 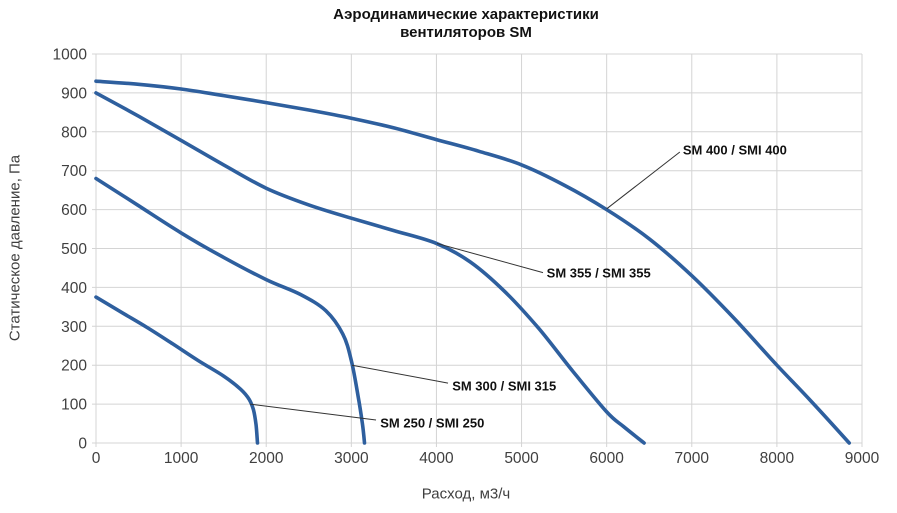 I want to click on y-tick-label: 0, so click(x=82, y=444).